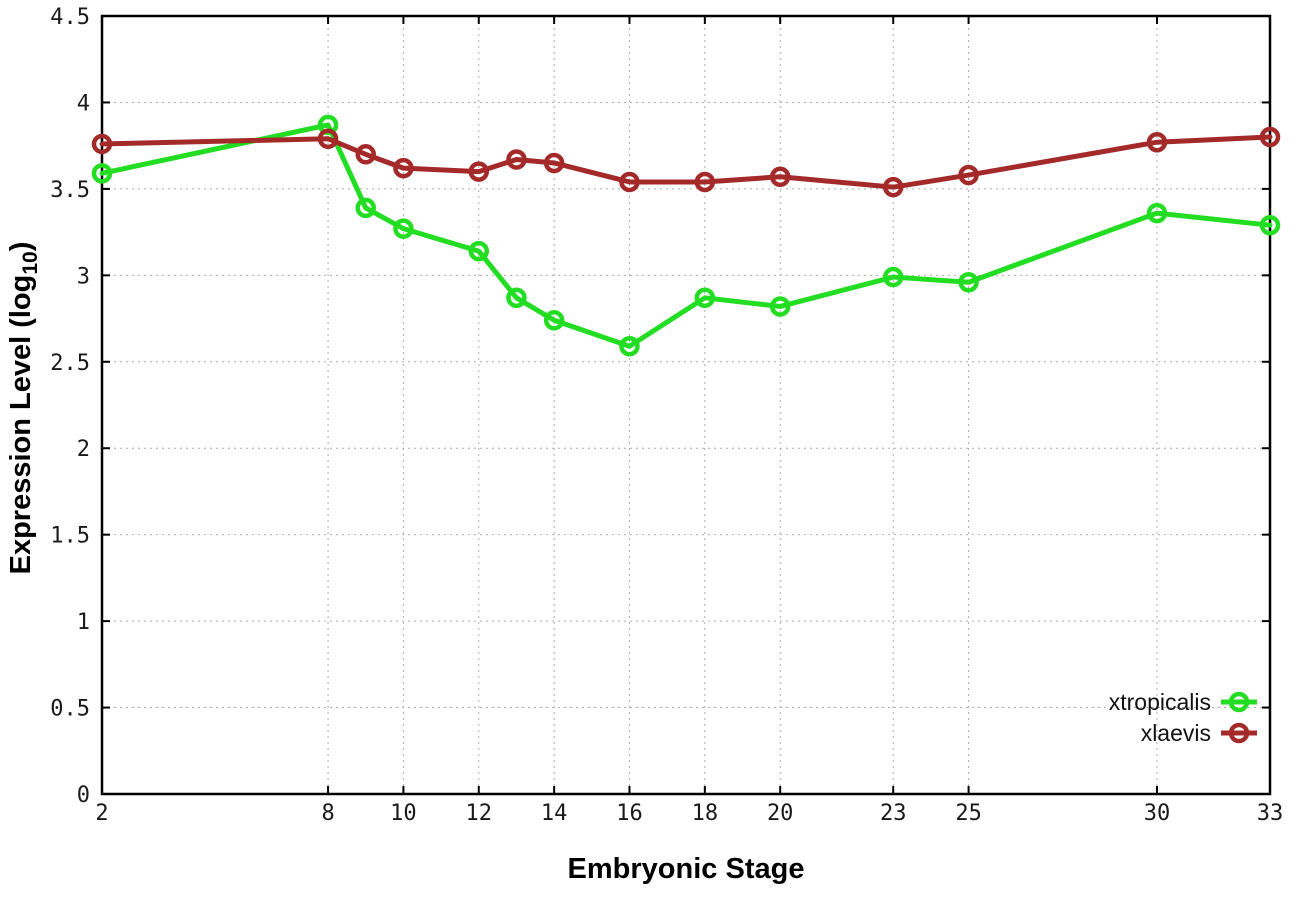 The height and width of the screenshot is (907, 1296). Describe the element at coordinates (30, 262) in the screenshot. I see `y-axis-title-subscript: 10` at that location.